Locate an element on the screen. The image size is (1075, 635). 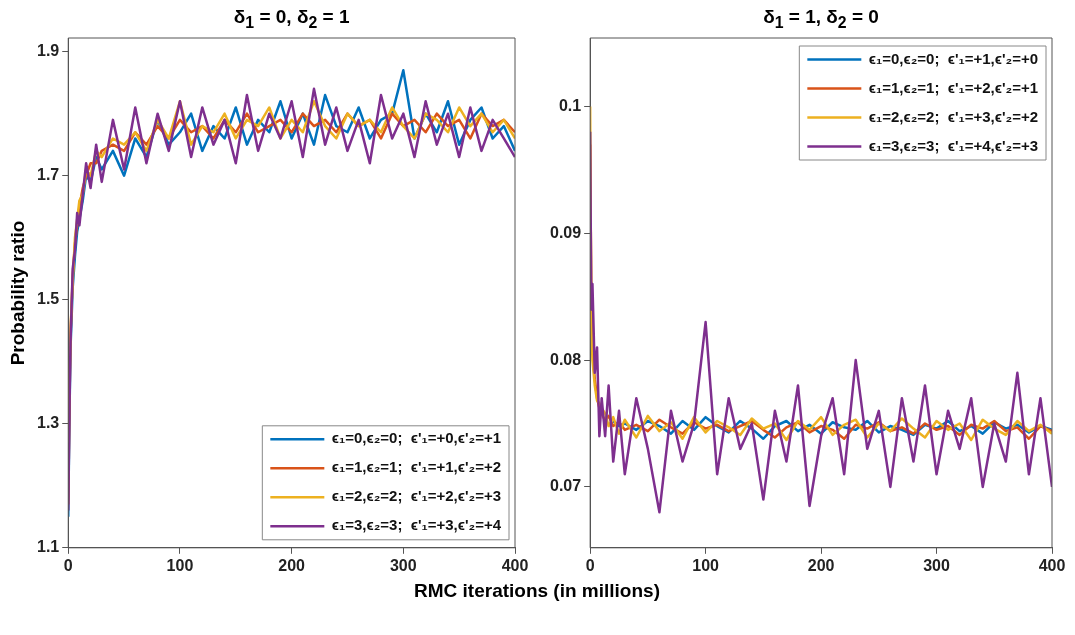
y-tick-label: 0.07 is located at coordinates (566, 486).